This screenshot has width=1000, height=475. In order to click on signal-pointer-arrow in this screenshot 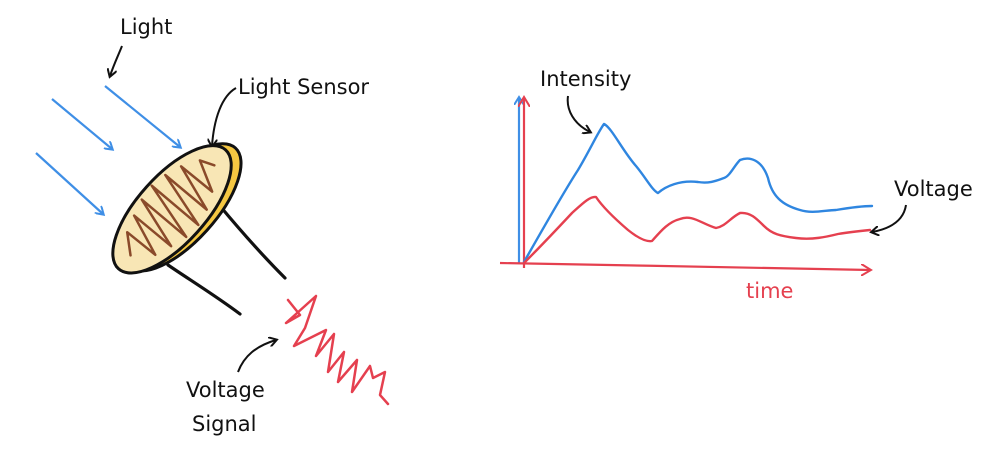, I will do `click(256, 356)`.